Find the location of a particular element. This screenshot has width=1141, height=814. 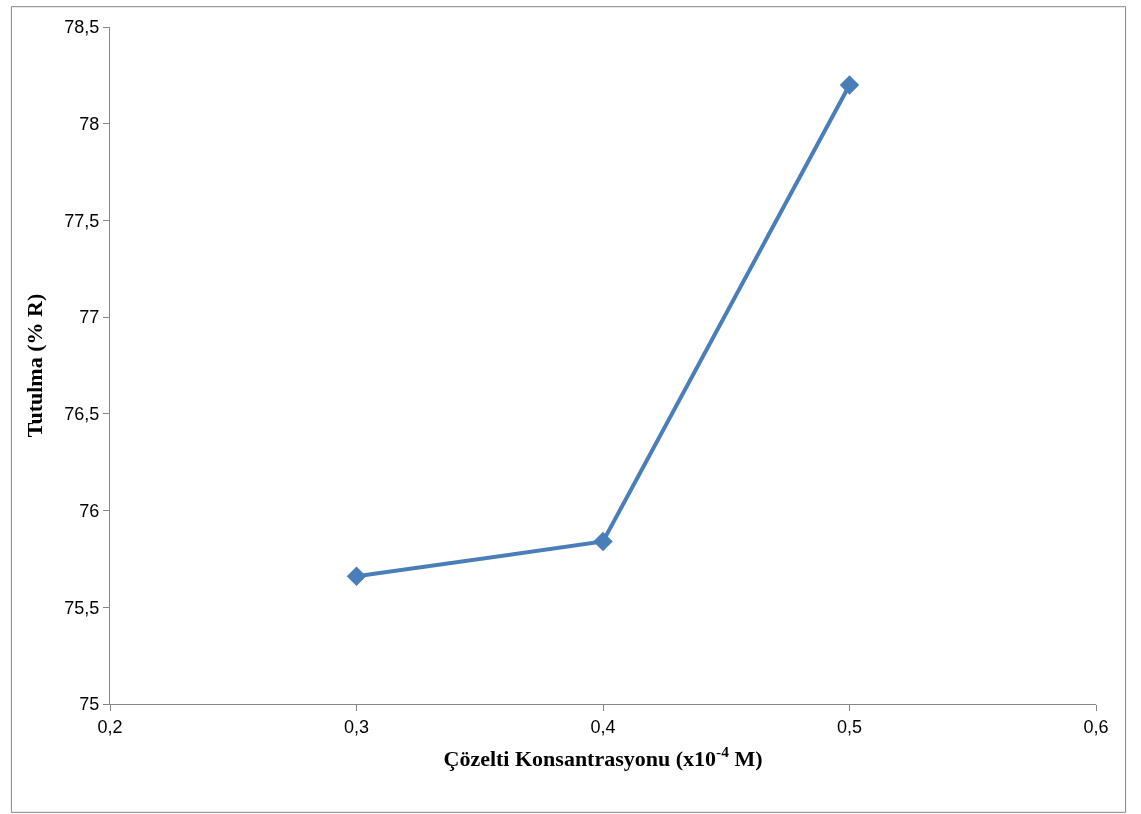

y-tick-label: 76 is located at coordinates (89, 510).